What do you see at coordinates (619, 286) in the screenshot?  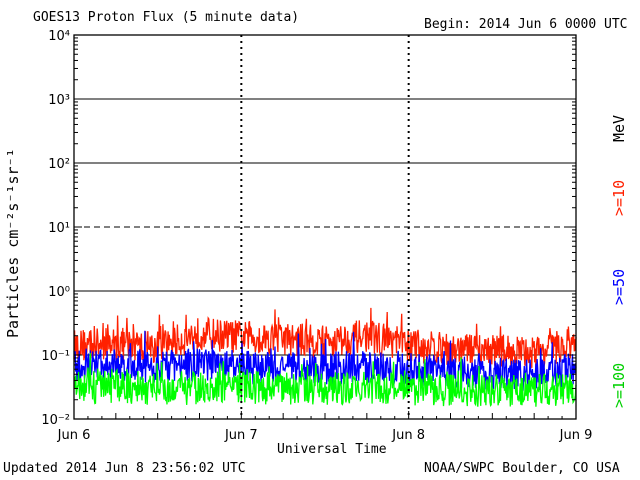 I see `series-label-ge50: >=50` at bounding box center [619, 286].